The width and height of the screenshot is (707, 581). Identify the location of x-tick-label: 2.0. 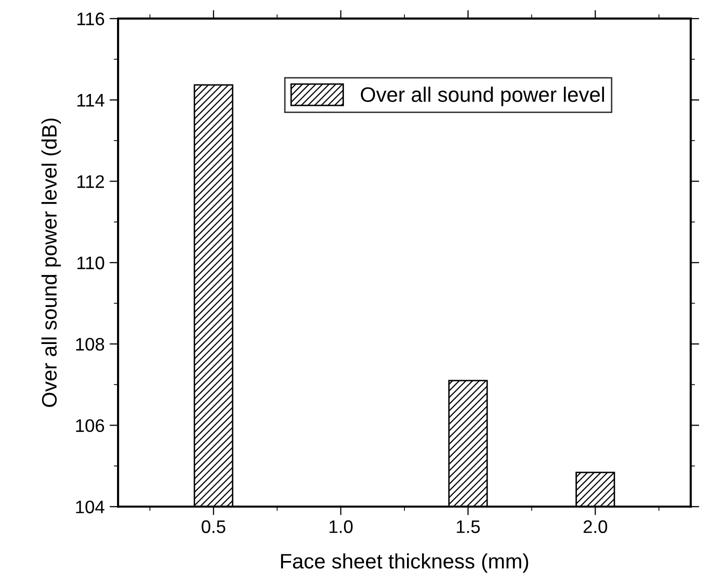
(596, 527).